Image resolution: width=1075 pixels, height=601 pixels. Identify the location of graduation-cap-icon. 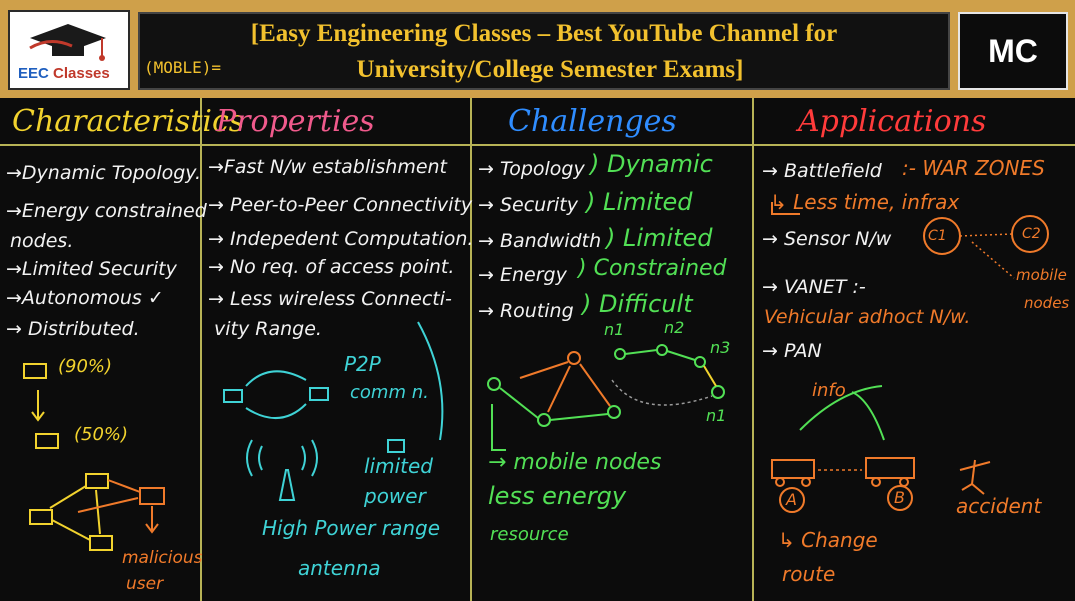
(67, 42).